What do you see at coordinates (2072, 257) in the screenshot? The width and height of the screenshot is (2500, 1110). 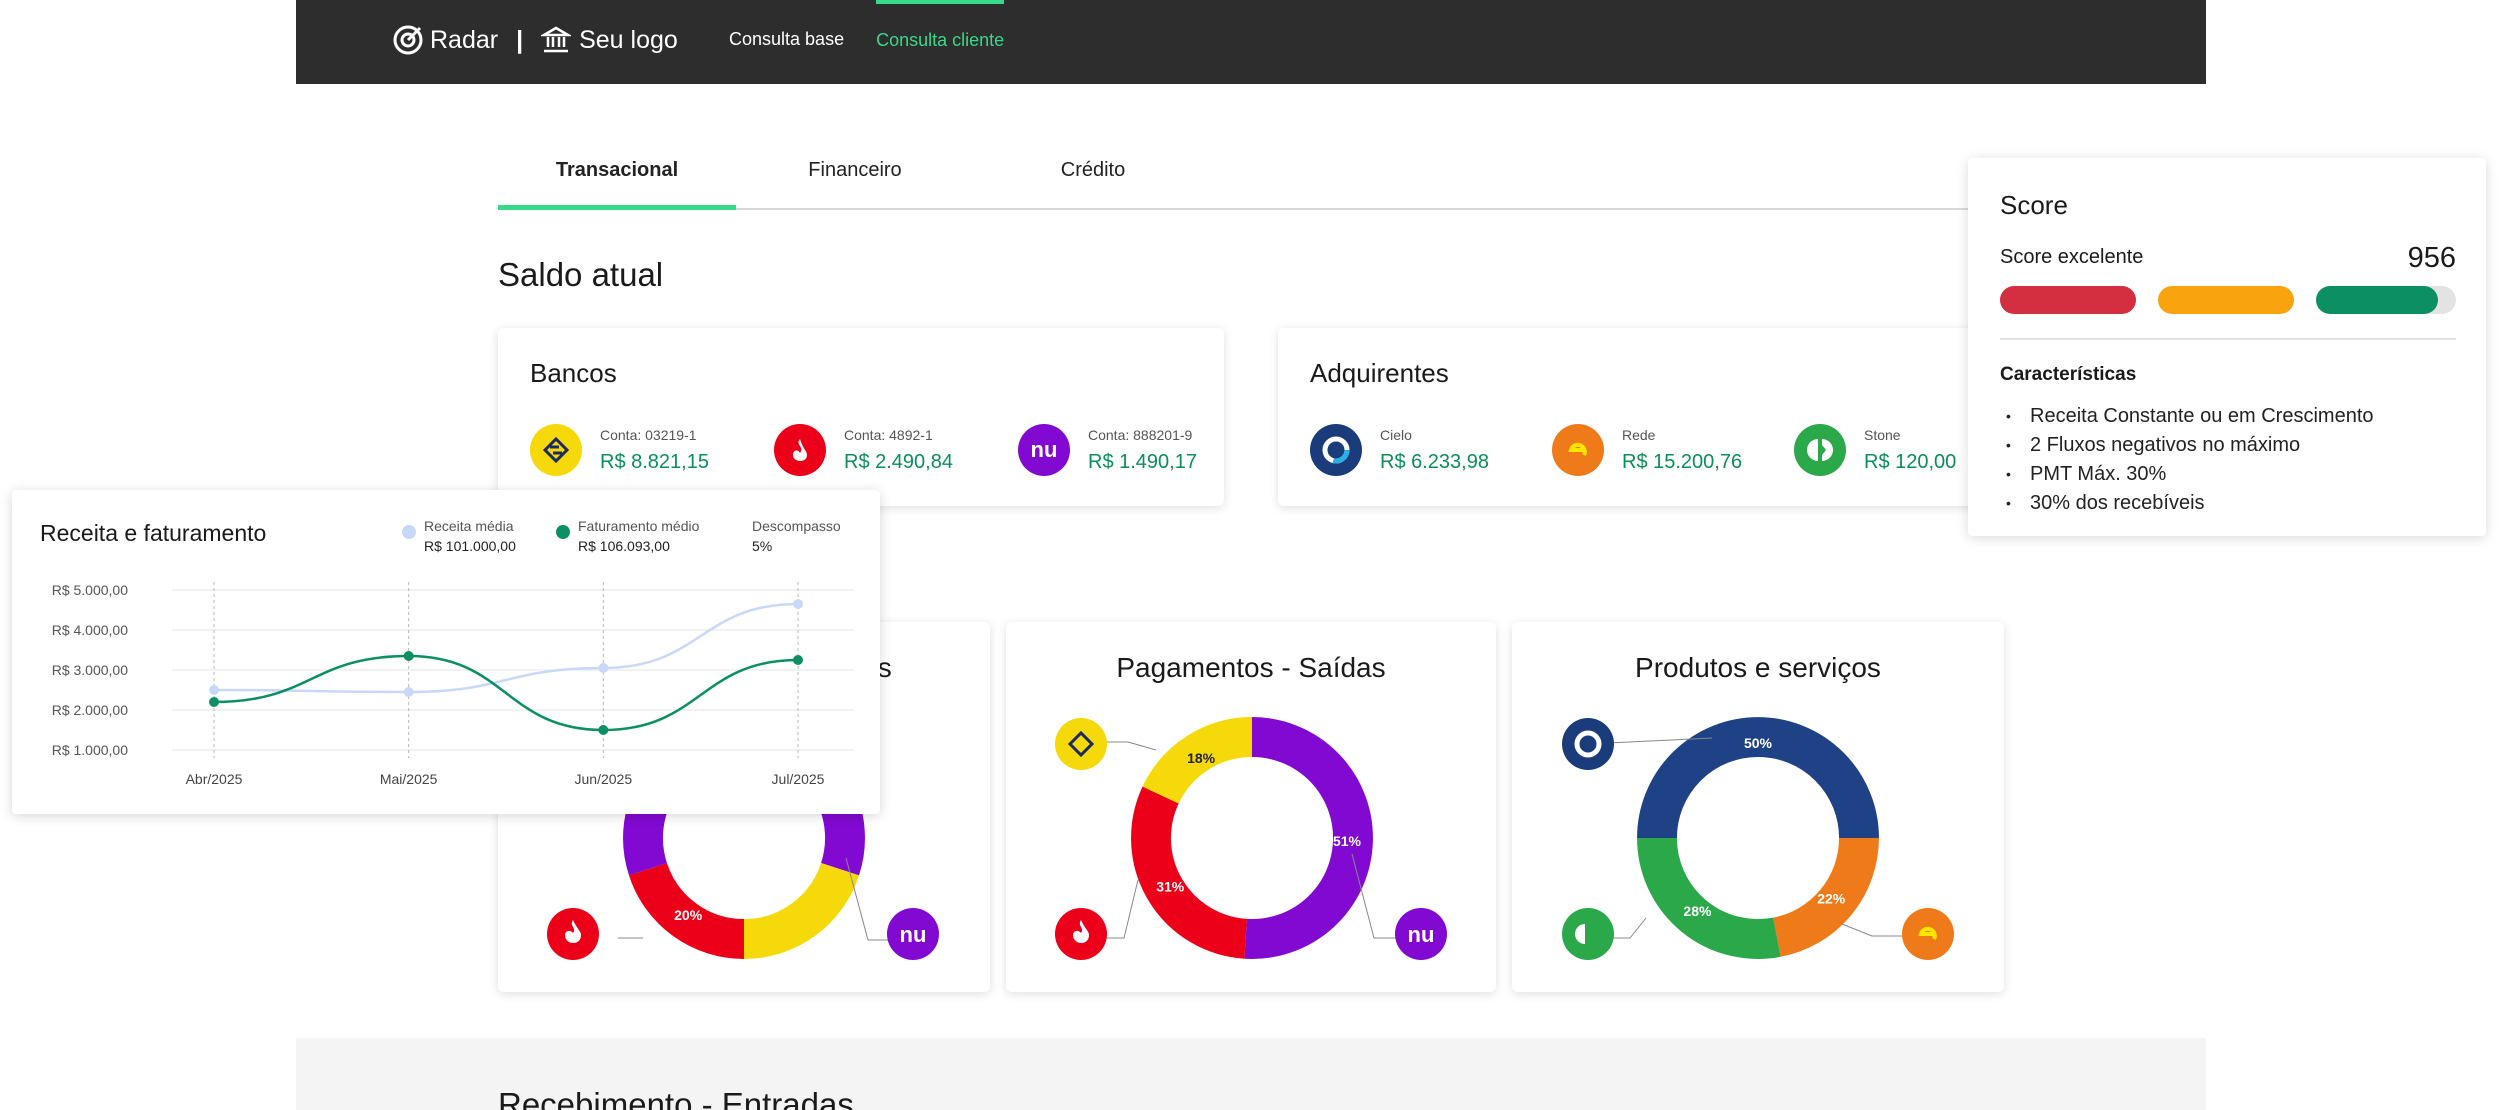 I see `score-status: Score excelente` at bounding box center [2072, 257].